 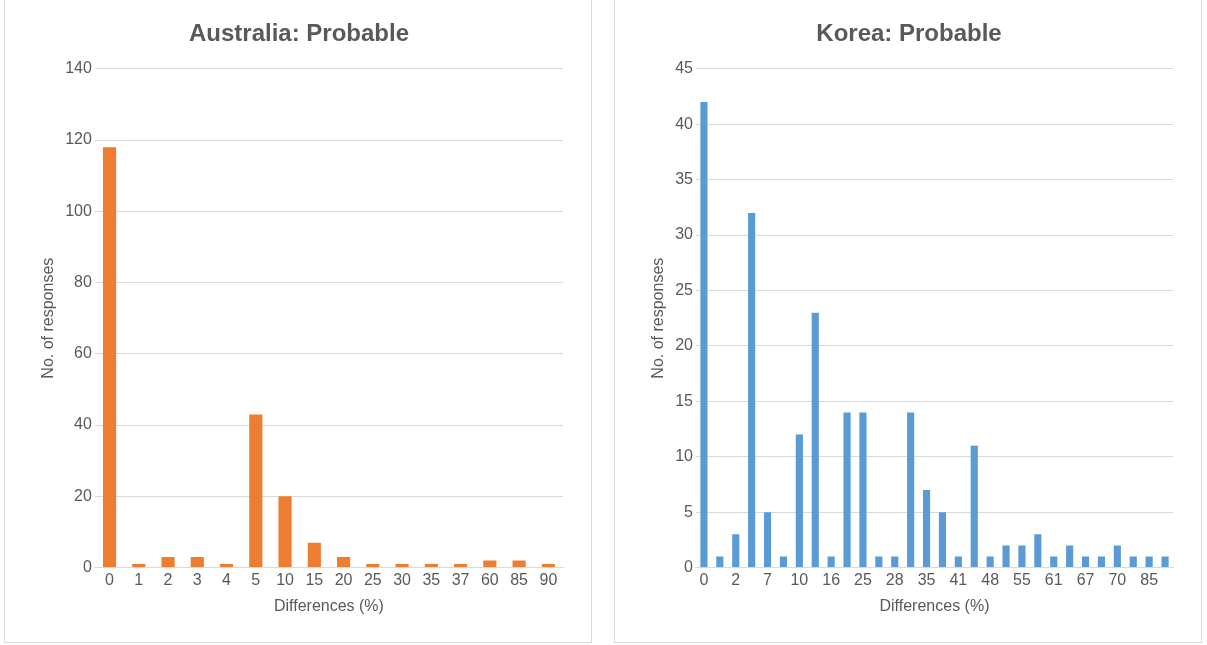 What do you see at coordinates (684, 400) in the screenshot?
I see `y-tick-label: 15` at bounding box center [684, 400].